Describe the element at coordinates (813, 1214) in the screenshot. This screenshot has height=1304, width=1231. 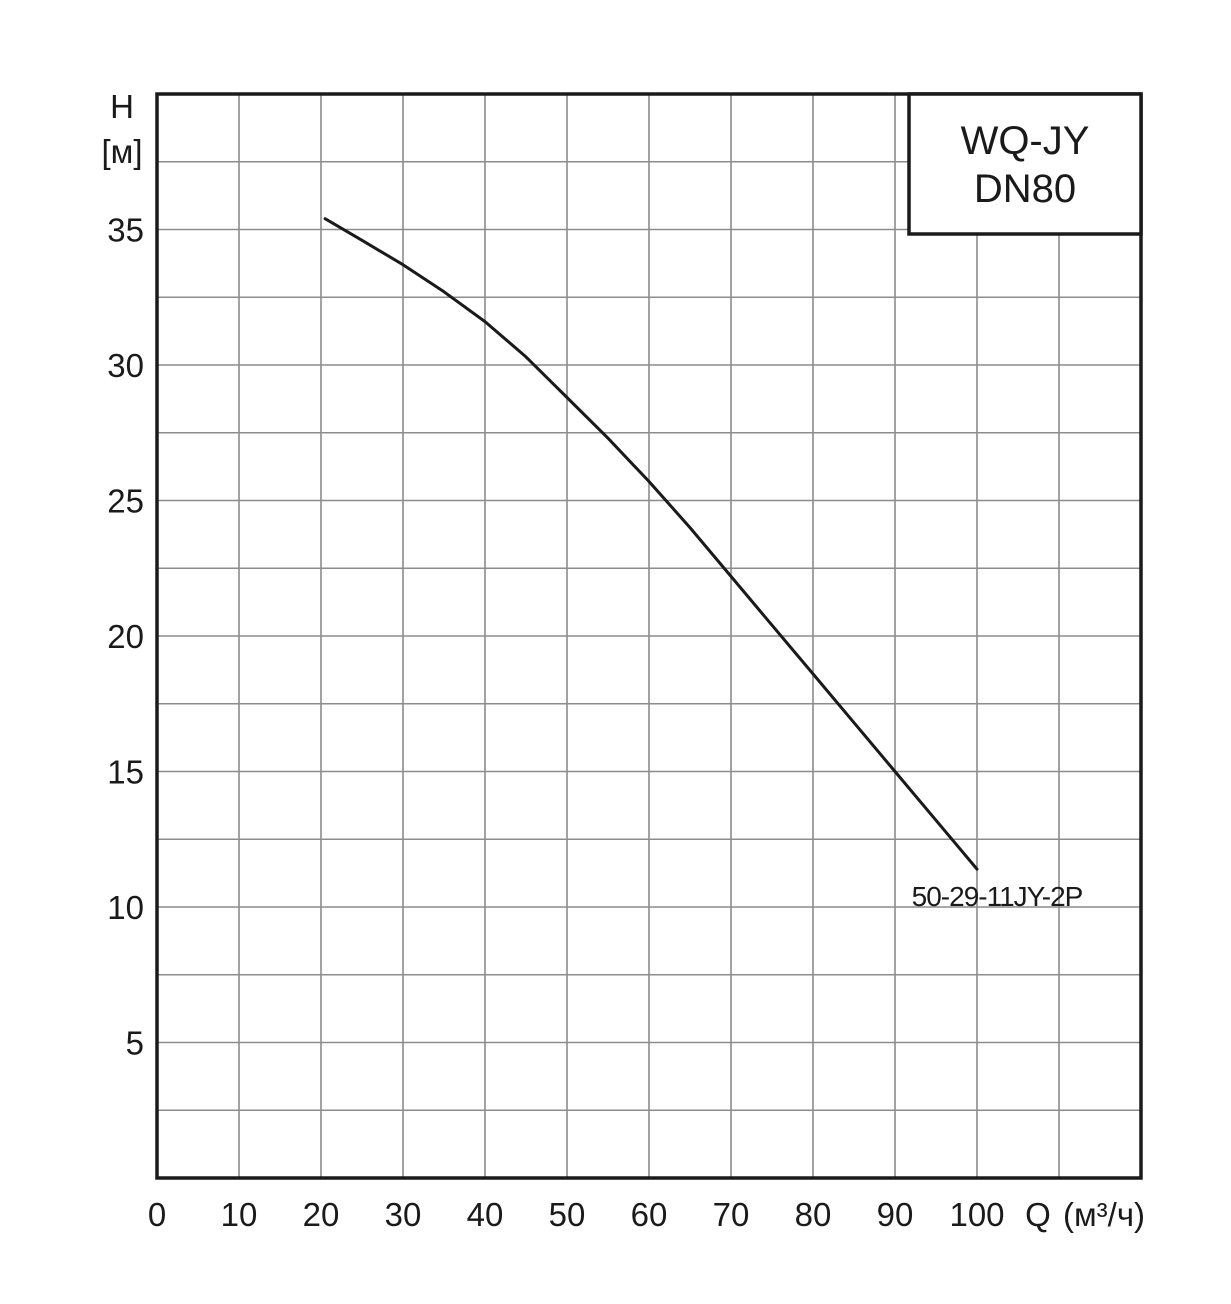
I see `x-tick-label: 80` at that location.